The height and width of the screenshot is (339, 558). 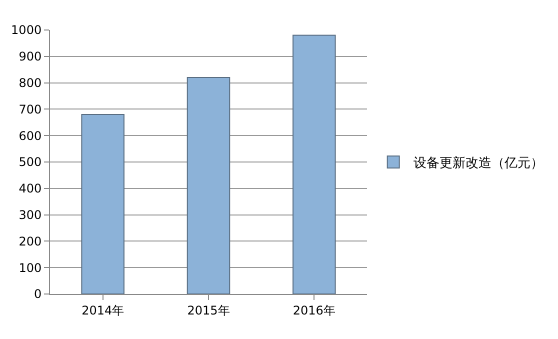 What do you see at coordinates (30, 135) in the screenshot?
I see `y-tick-label: 600` at bounding box center [30, 135].